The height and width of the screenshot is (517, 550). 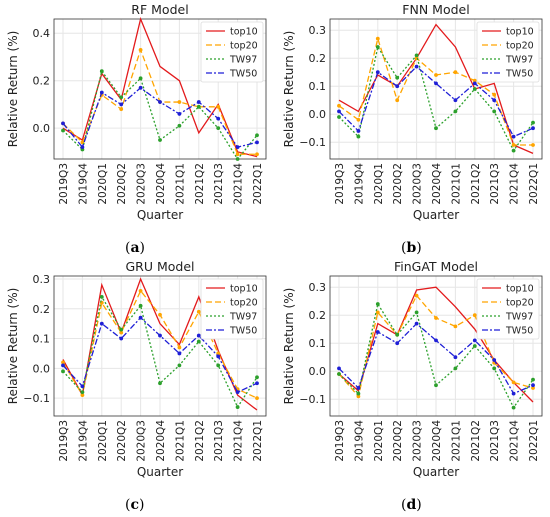 I want to click on y-tick-label: −0.1, so click(x=312, y=399).